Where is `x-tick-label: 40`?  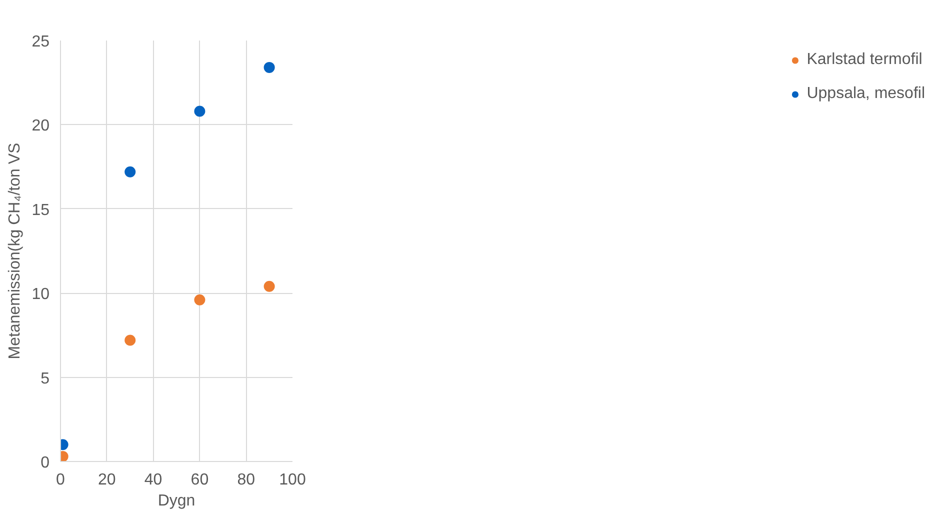 x-tick-label: 40 is located at coordinates (153, 480).